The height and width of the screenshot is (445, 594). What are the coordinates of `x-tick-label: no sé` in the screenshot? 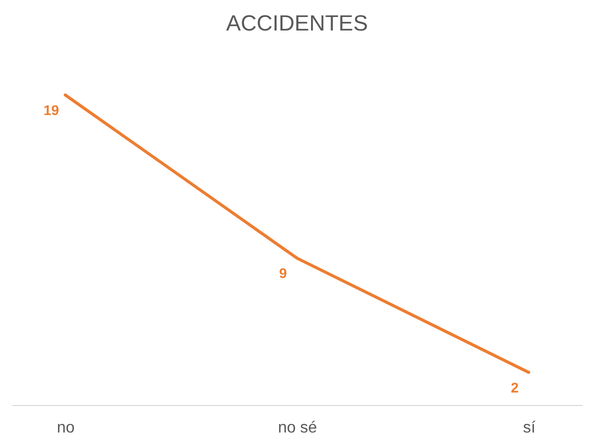 It's located at (298, 428).